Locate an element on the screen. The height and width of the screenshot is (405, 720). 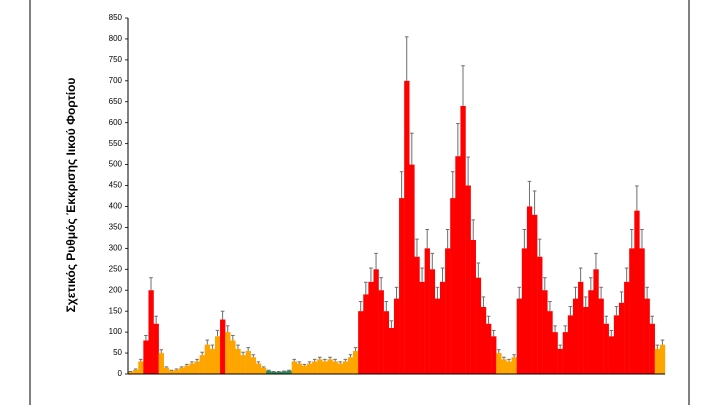
y-tick-label: 450 is located at coordinates (116, 185).